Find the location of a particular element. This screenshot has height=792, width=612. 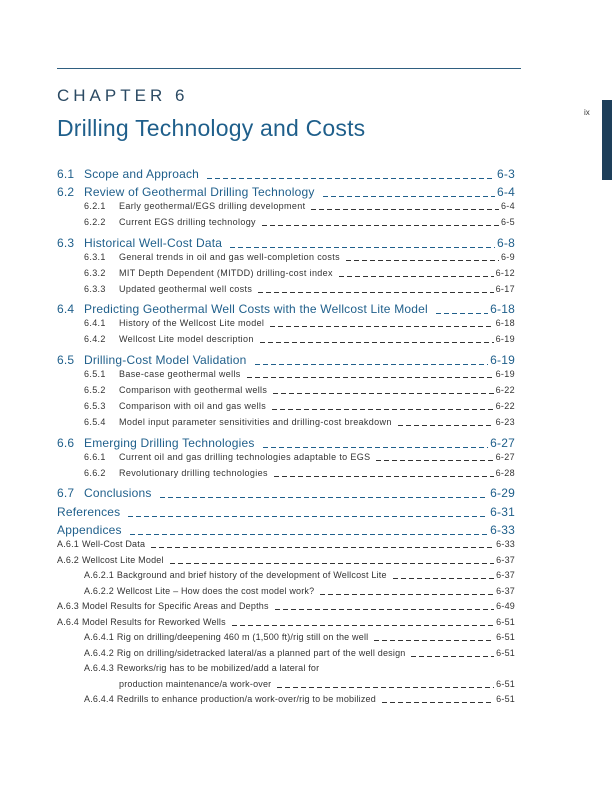

entry-title: Historical Well-Cost Data is located at coordinates (153, 242).